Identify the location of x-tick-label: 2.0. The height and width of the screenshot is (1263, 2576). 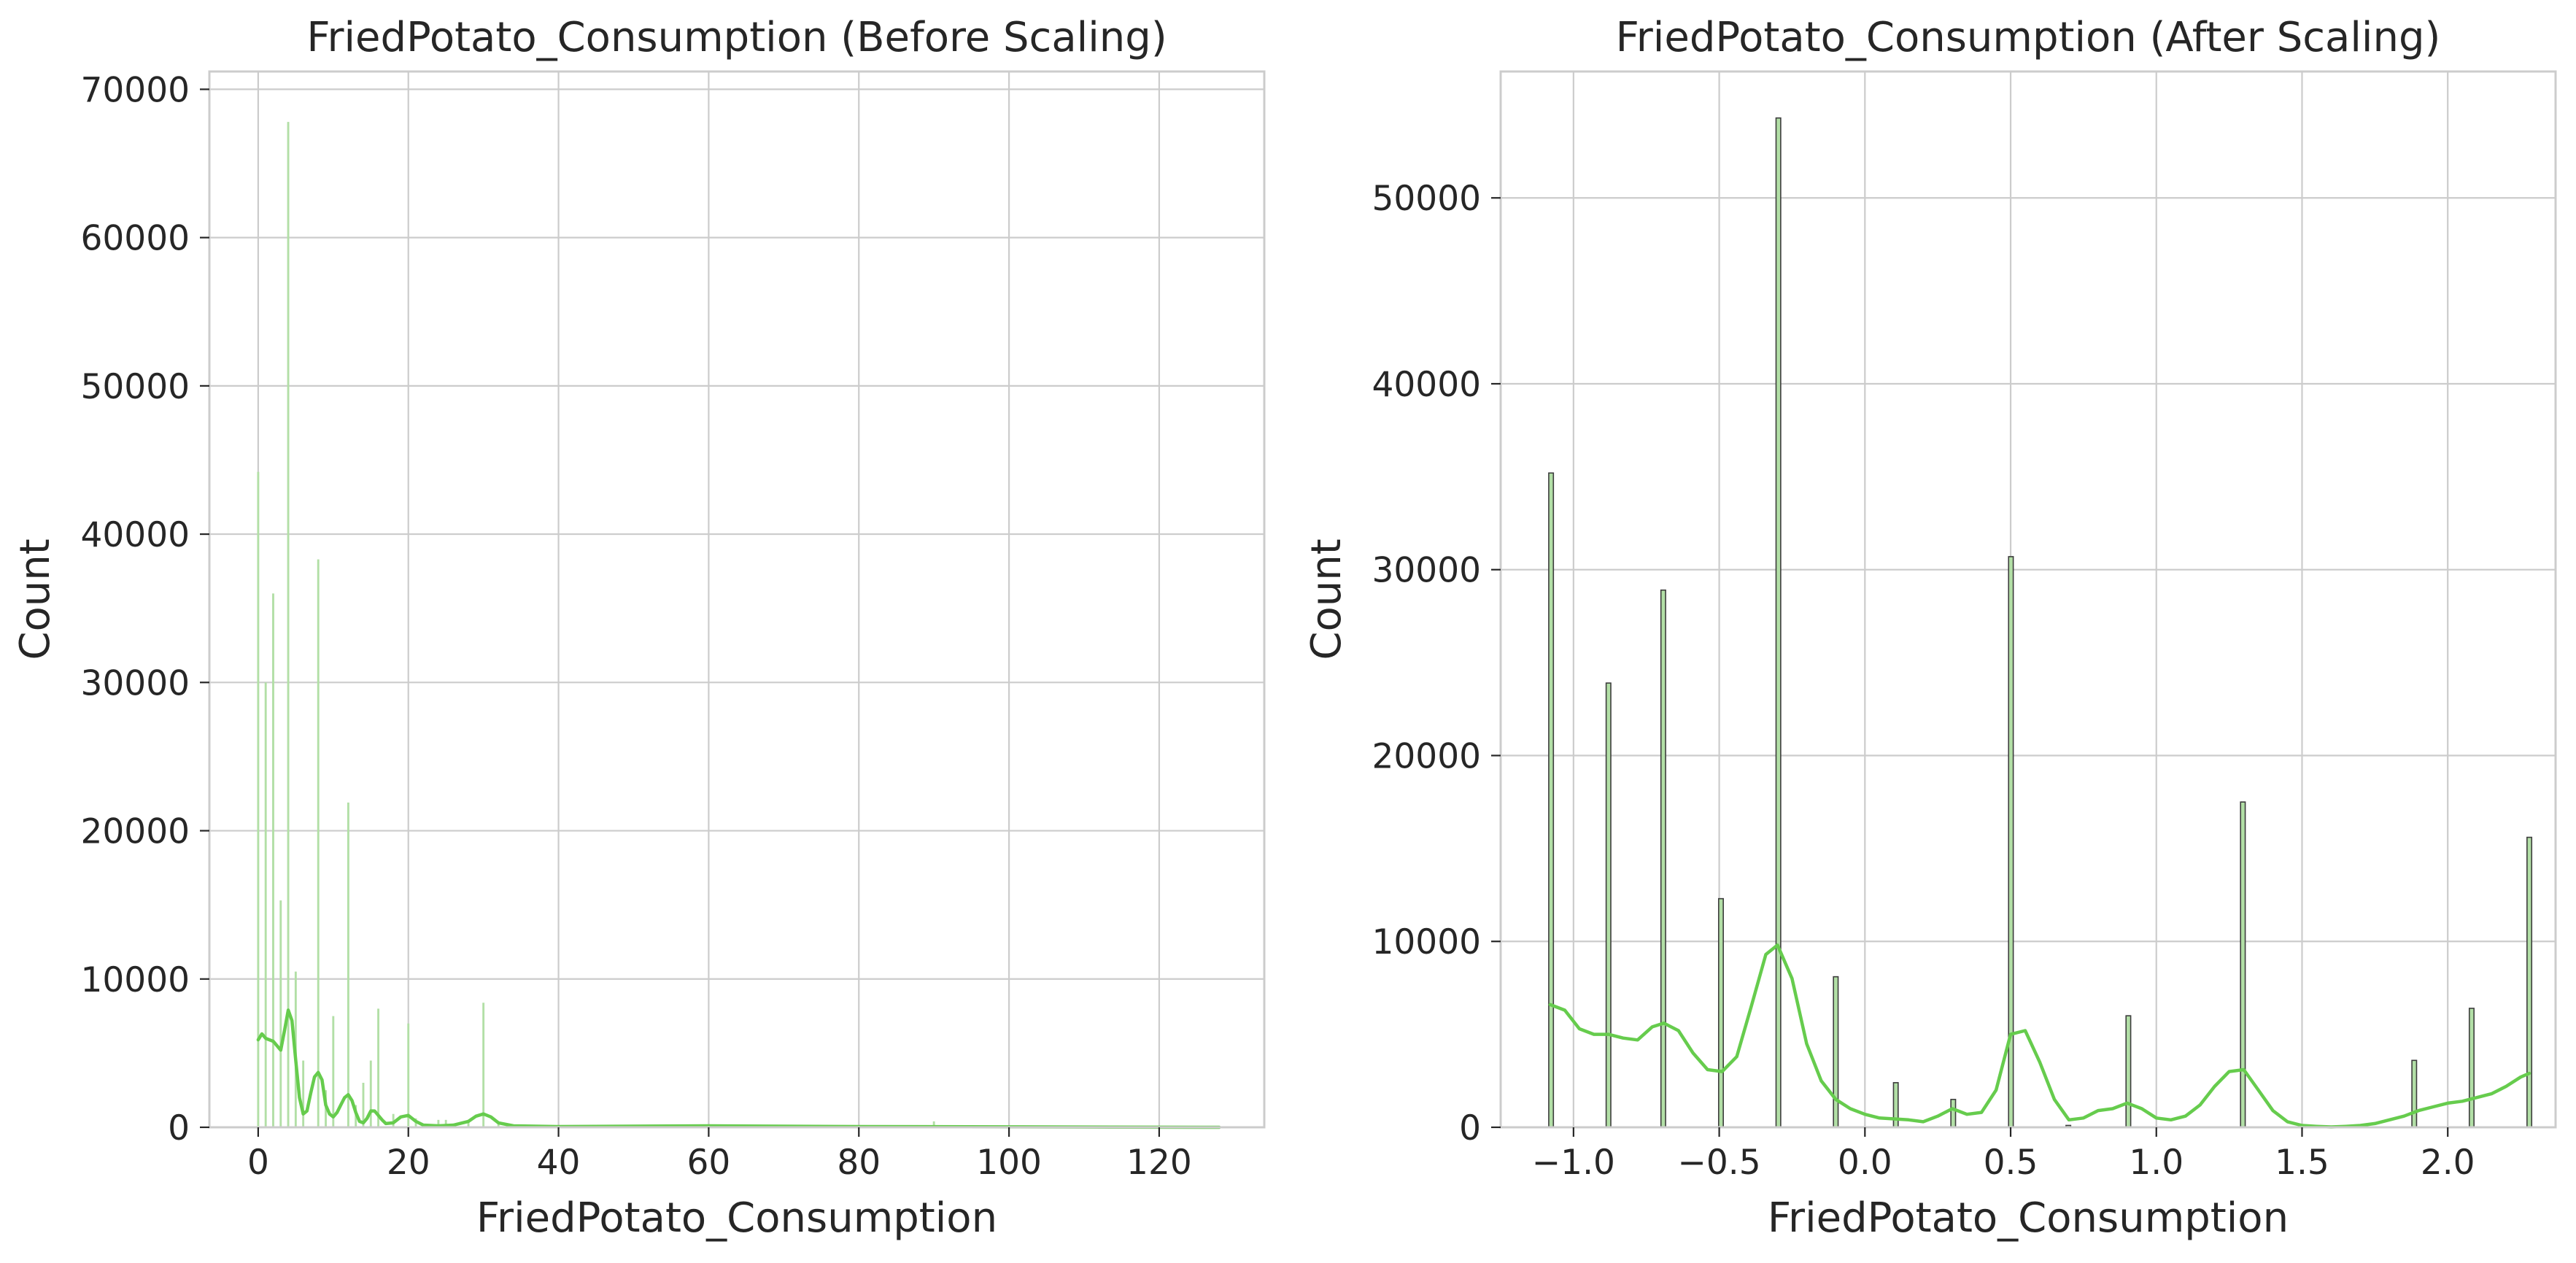
(2448, 1163).